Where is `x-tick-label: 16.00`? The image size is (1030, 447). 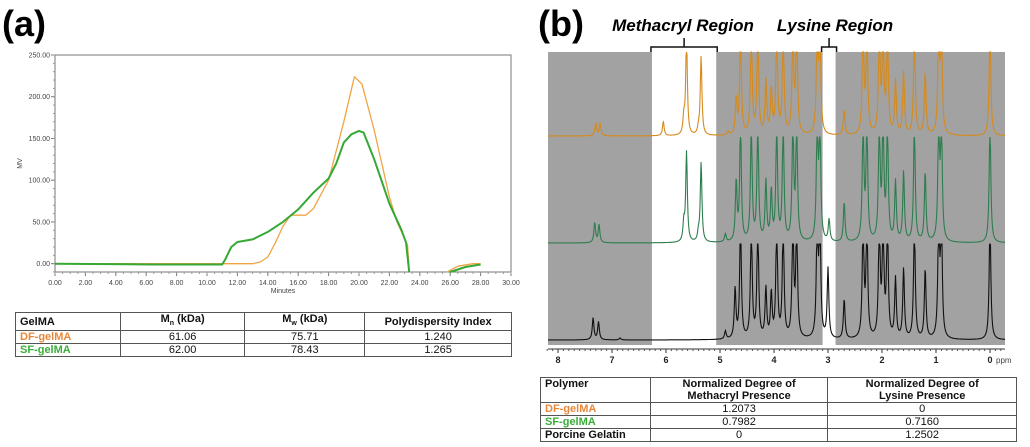 x-tick-label: 16.00 is located at coordinates (298, 283).